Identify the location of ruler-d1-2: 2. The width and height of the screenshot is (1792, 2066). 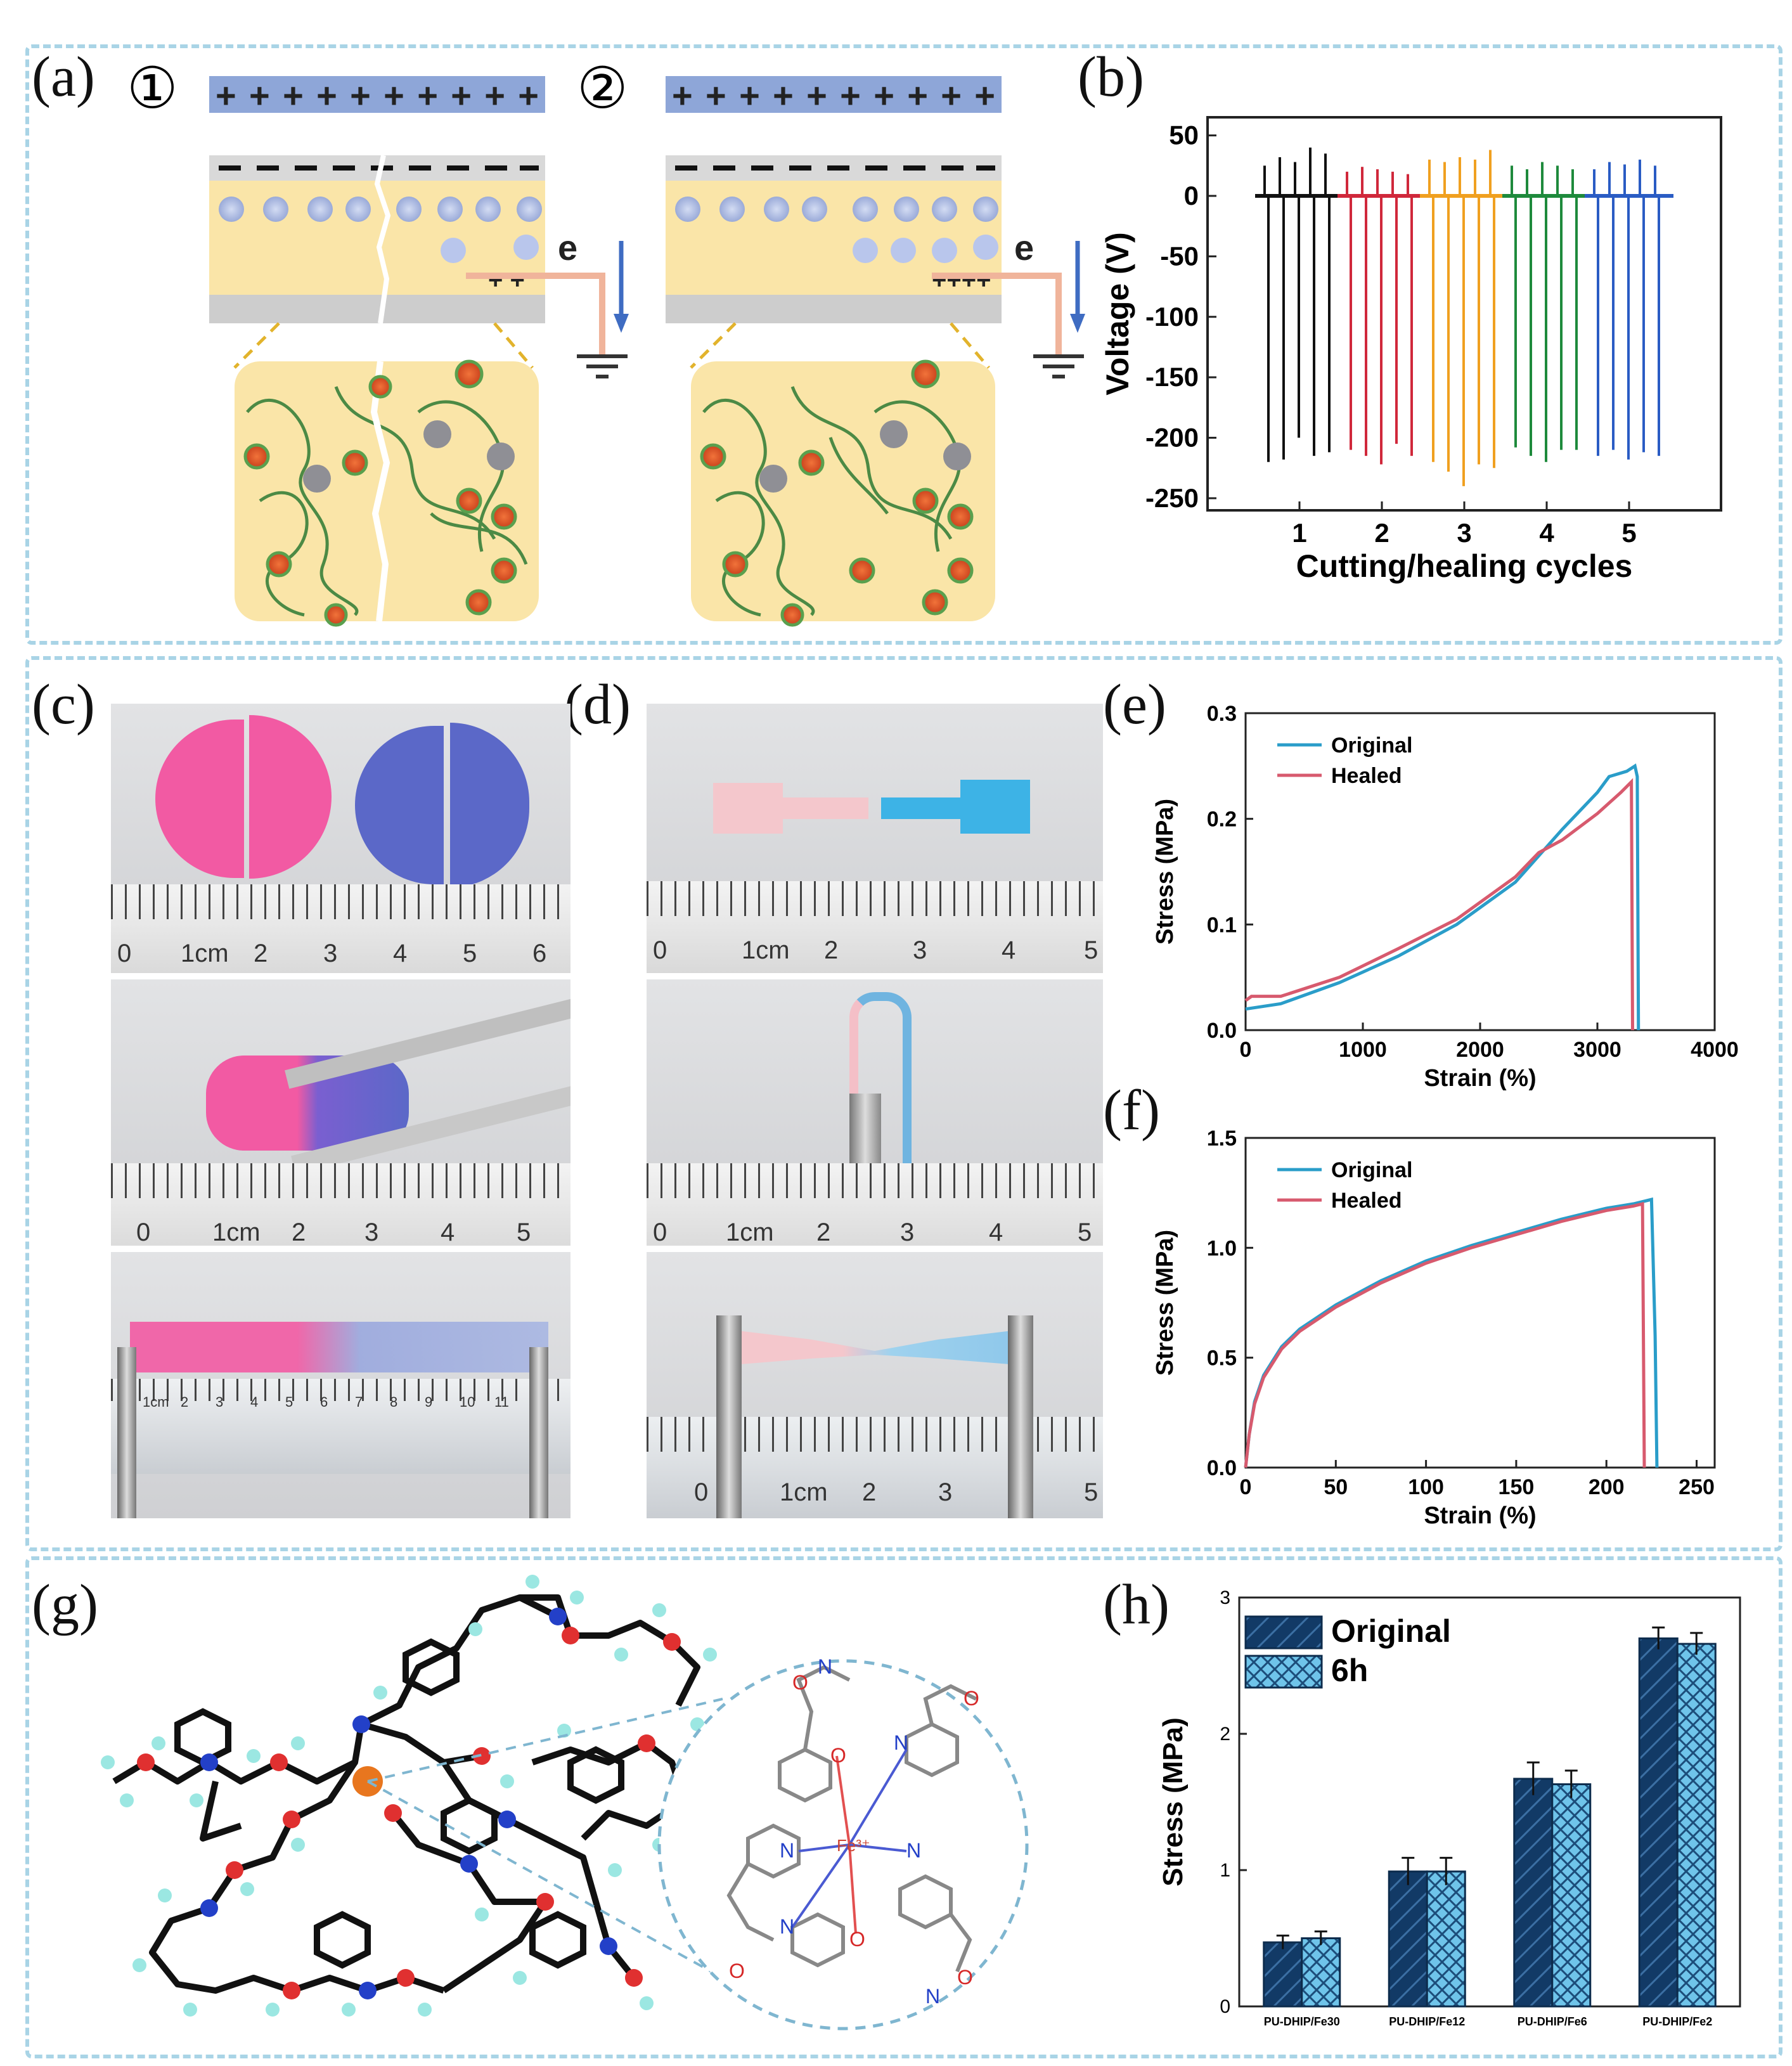
(831, 950).